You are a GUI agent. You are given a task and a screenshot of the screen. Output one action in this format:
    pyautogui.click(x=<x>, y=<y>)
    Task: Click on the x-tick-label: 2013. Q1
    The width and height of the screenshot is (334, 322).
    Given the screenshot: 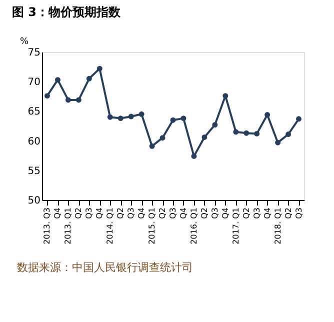 What is the action you would take?
    pyautogui.click(x=68, y=226)
    